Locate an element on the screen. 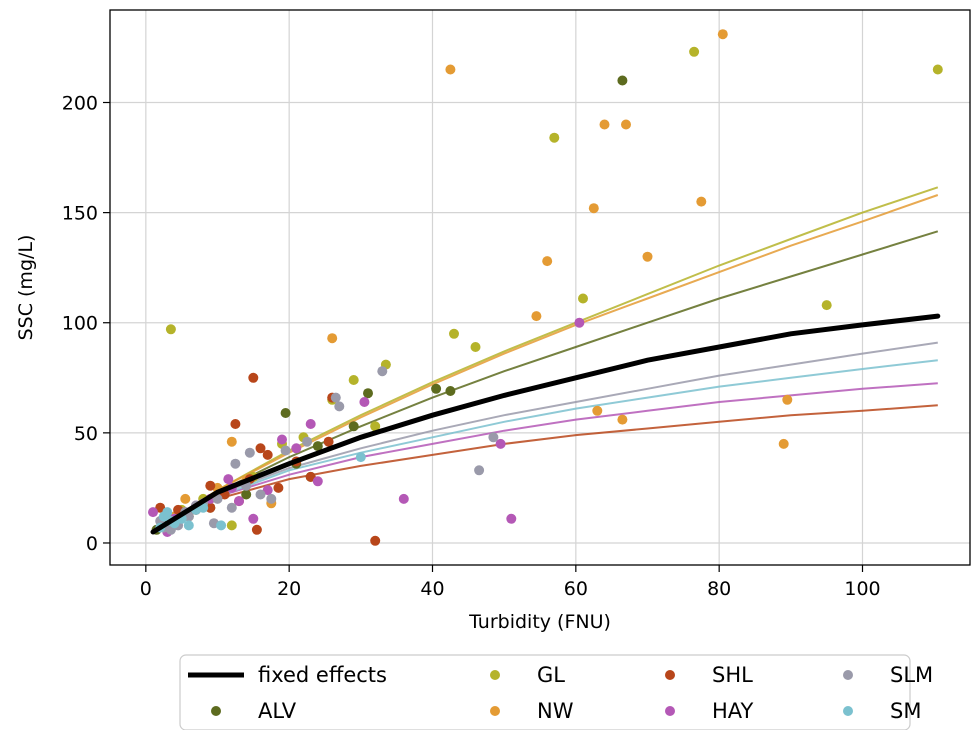 This screenshot has width=972, height=730. legend: fixed effects ALV GL NW SHL HAY SLM SM is located at coordinates (556, 692).